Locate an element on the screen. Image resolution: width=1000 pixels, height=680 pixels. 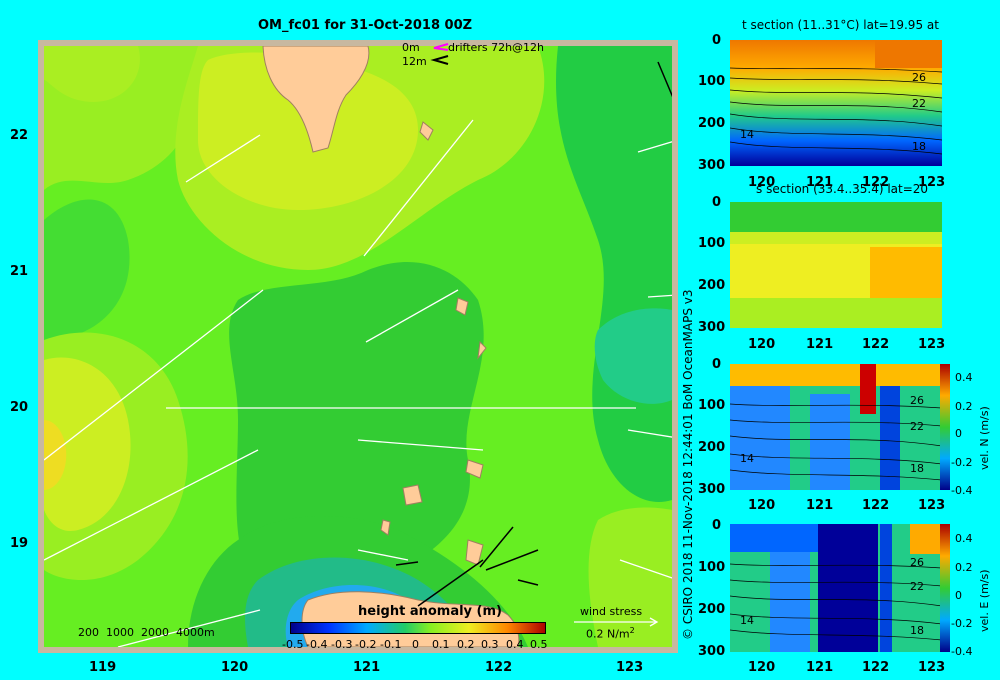
velocity-east-colorbar is located at coordinates (945, 588).